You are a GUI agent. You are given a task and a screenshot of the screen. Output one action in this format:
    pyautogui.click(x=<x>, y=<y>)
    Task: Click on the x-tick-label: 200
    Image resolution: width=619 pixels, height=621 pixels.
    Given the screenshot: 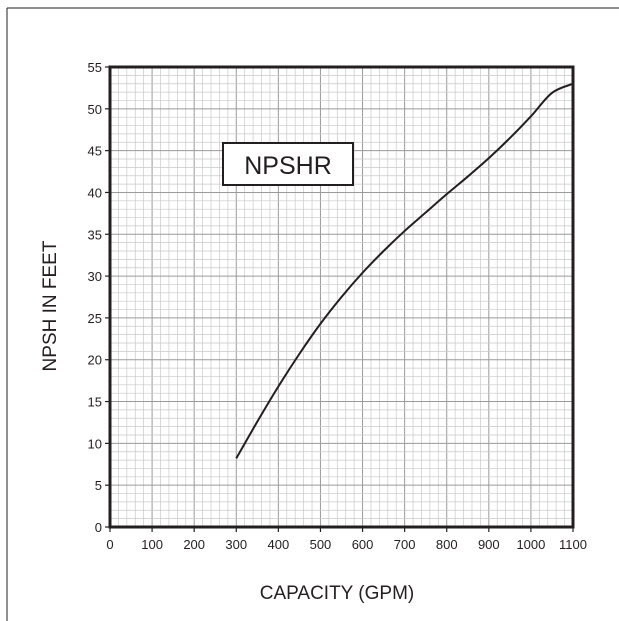 What is the action you would take?
    pyautogui.click(x=194, y=544)
    